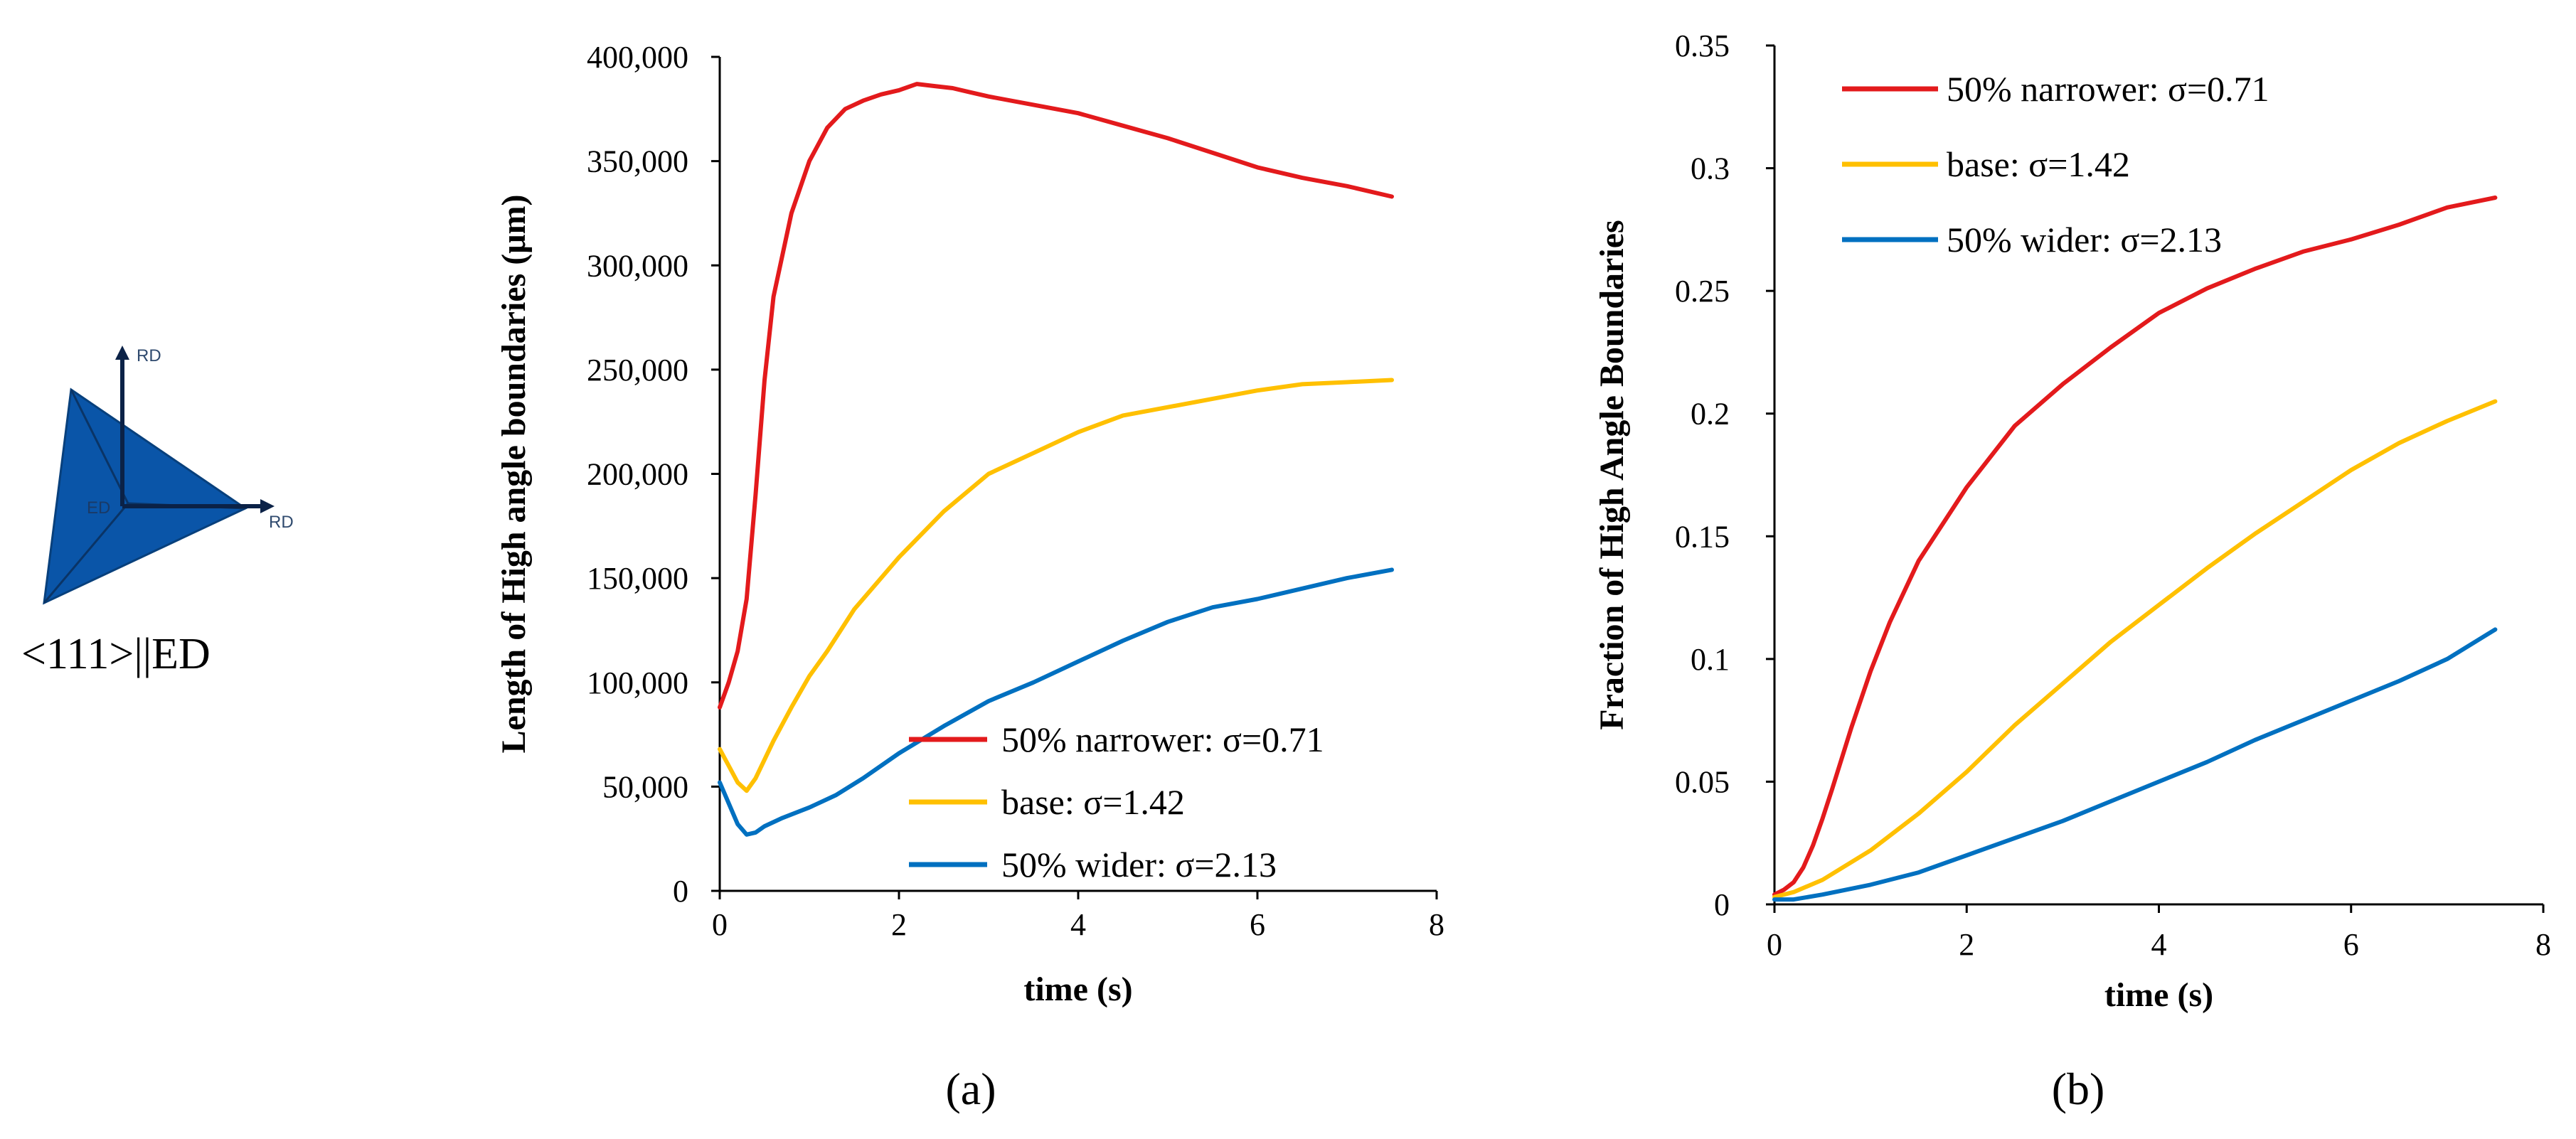  I want to click on y-axis-title: Length of High angle boundaries (μm), so click(514, 474).